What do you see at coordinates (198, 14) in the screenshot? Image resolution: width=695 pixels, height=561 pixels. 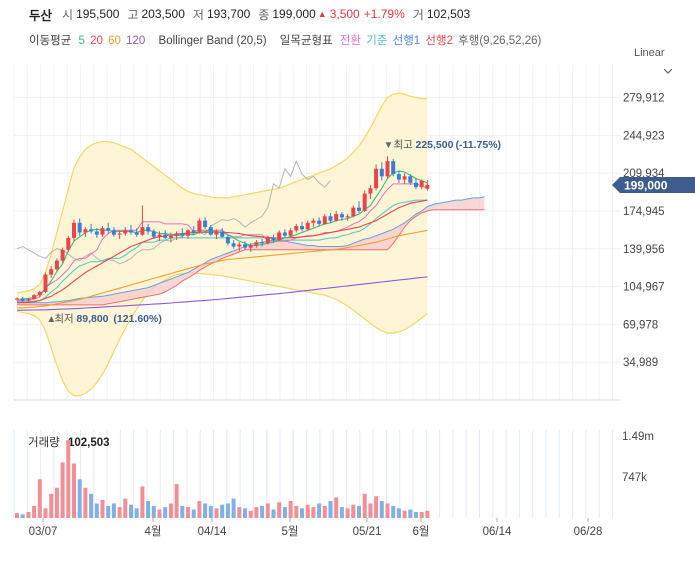 I see `low-label: 저` at bounding box center [198, 14].